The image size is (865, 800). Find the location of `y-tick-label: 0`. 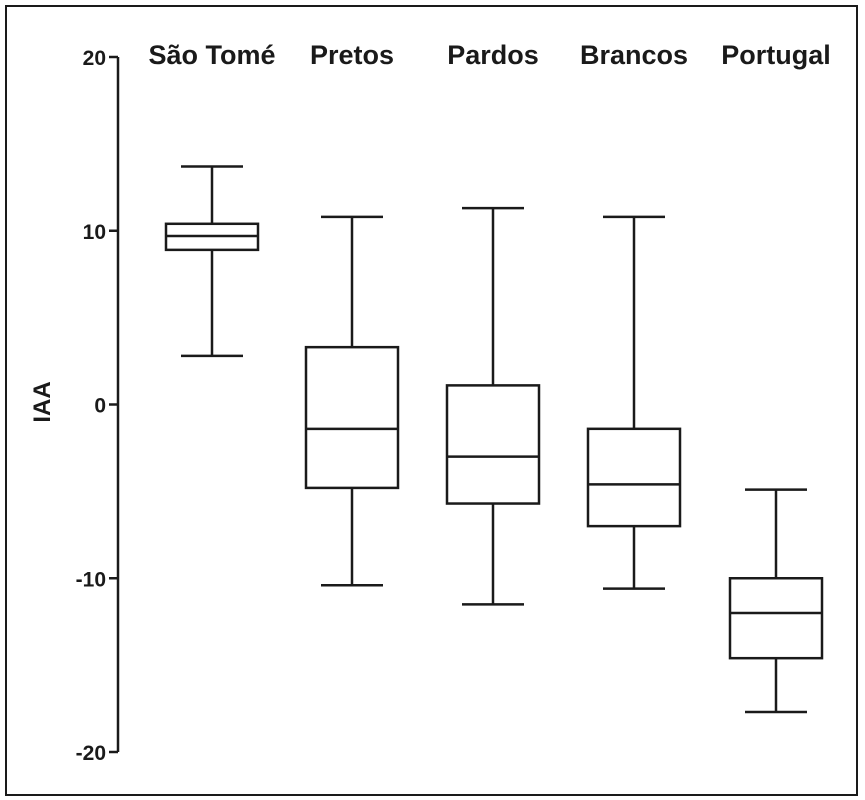

y-tick-label: 0 is located at coordinates (100, 406).